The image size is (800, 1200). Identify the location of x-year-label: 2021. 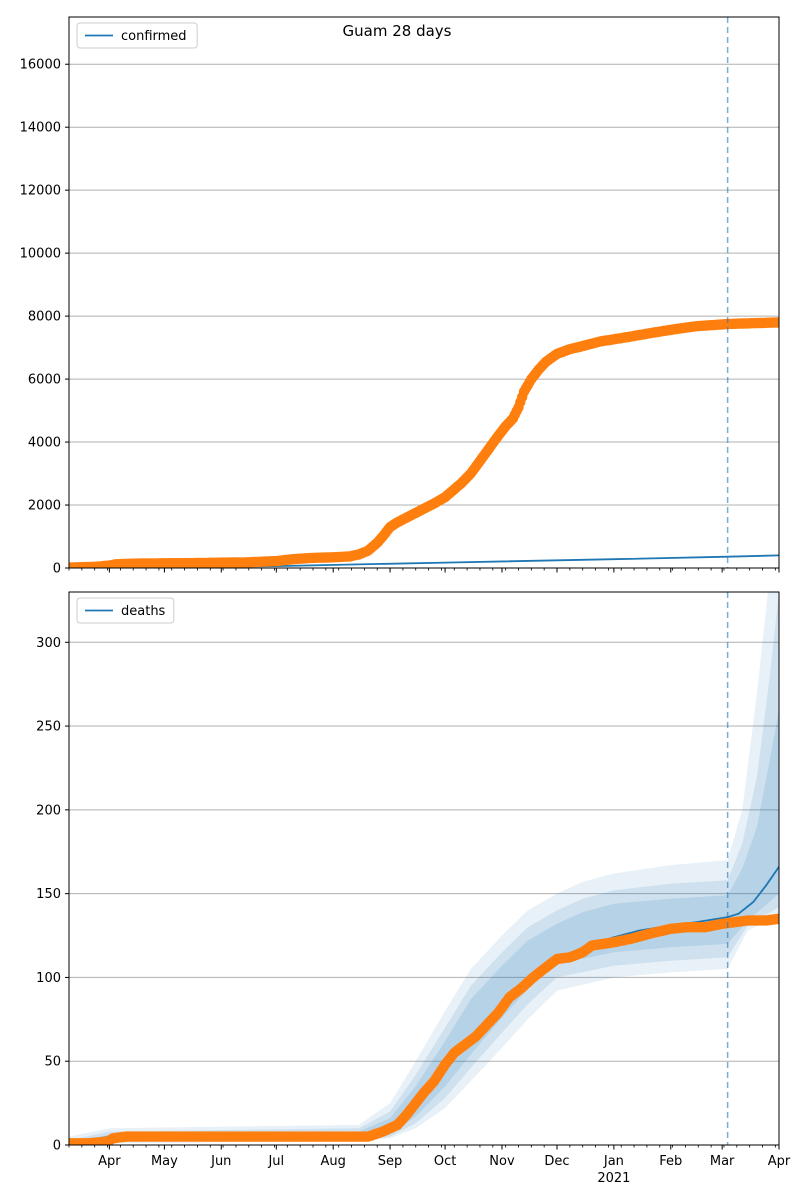
(613, 1178).